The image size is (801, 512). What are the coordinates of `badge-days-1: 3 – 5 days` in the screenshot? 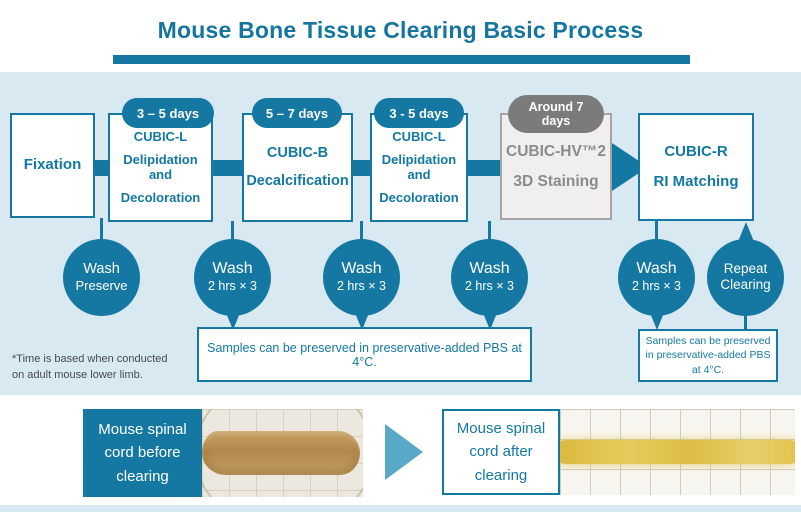 It's located at (168, 113).